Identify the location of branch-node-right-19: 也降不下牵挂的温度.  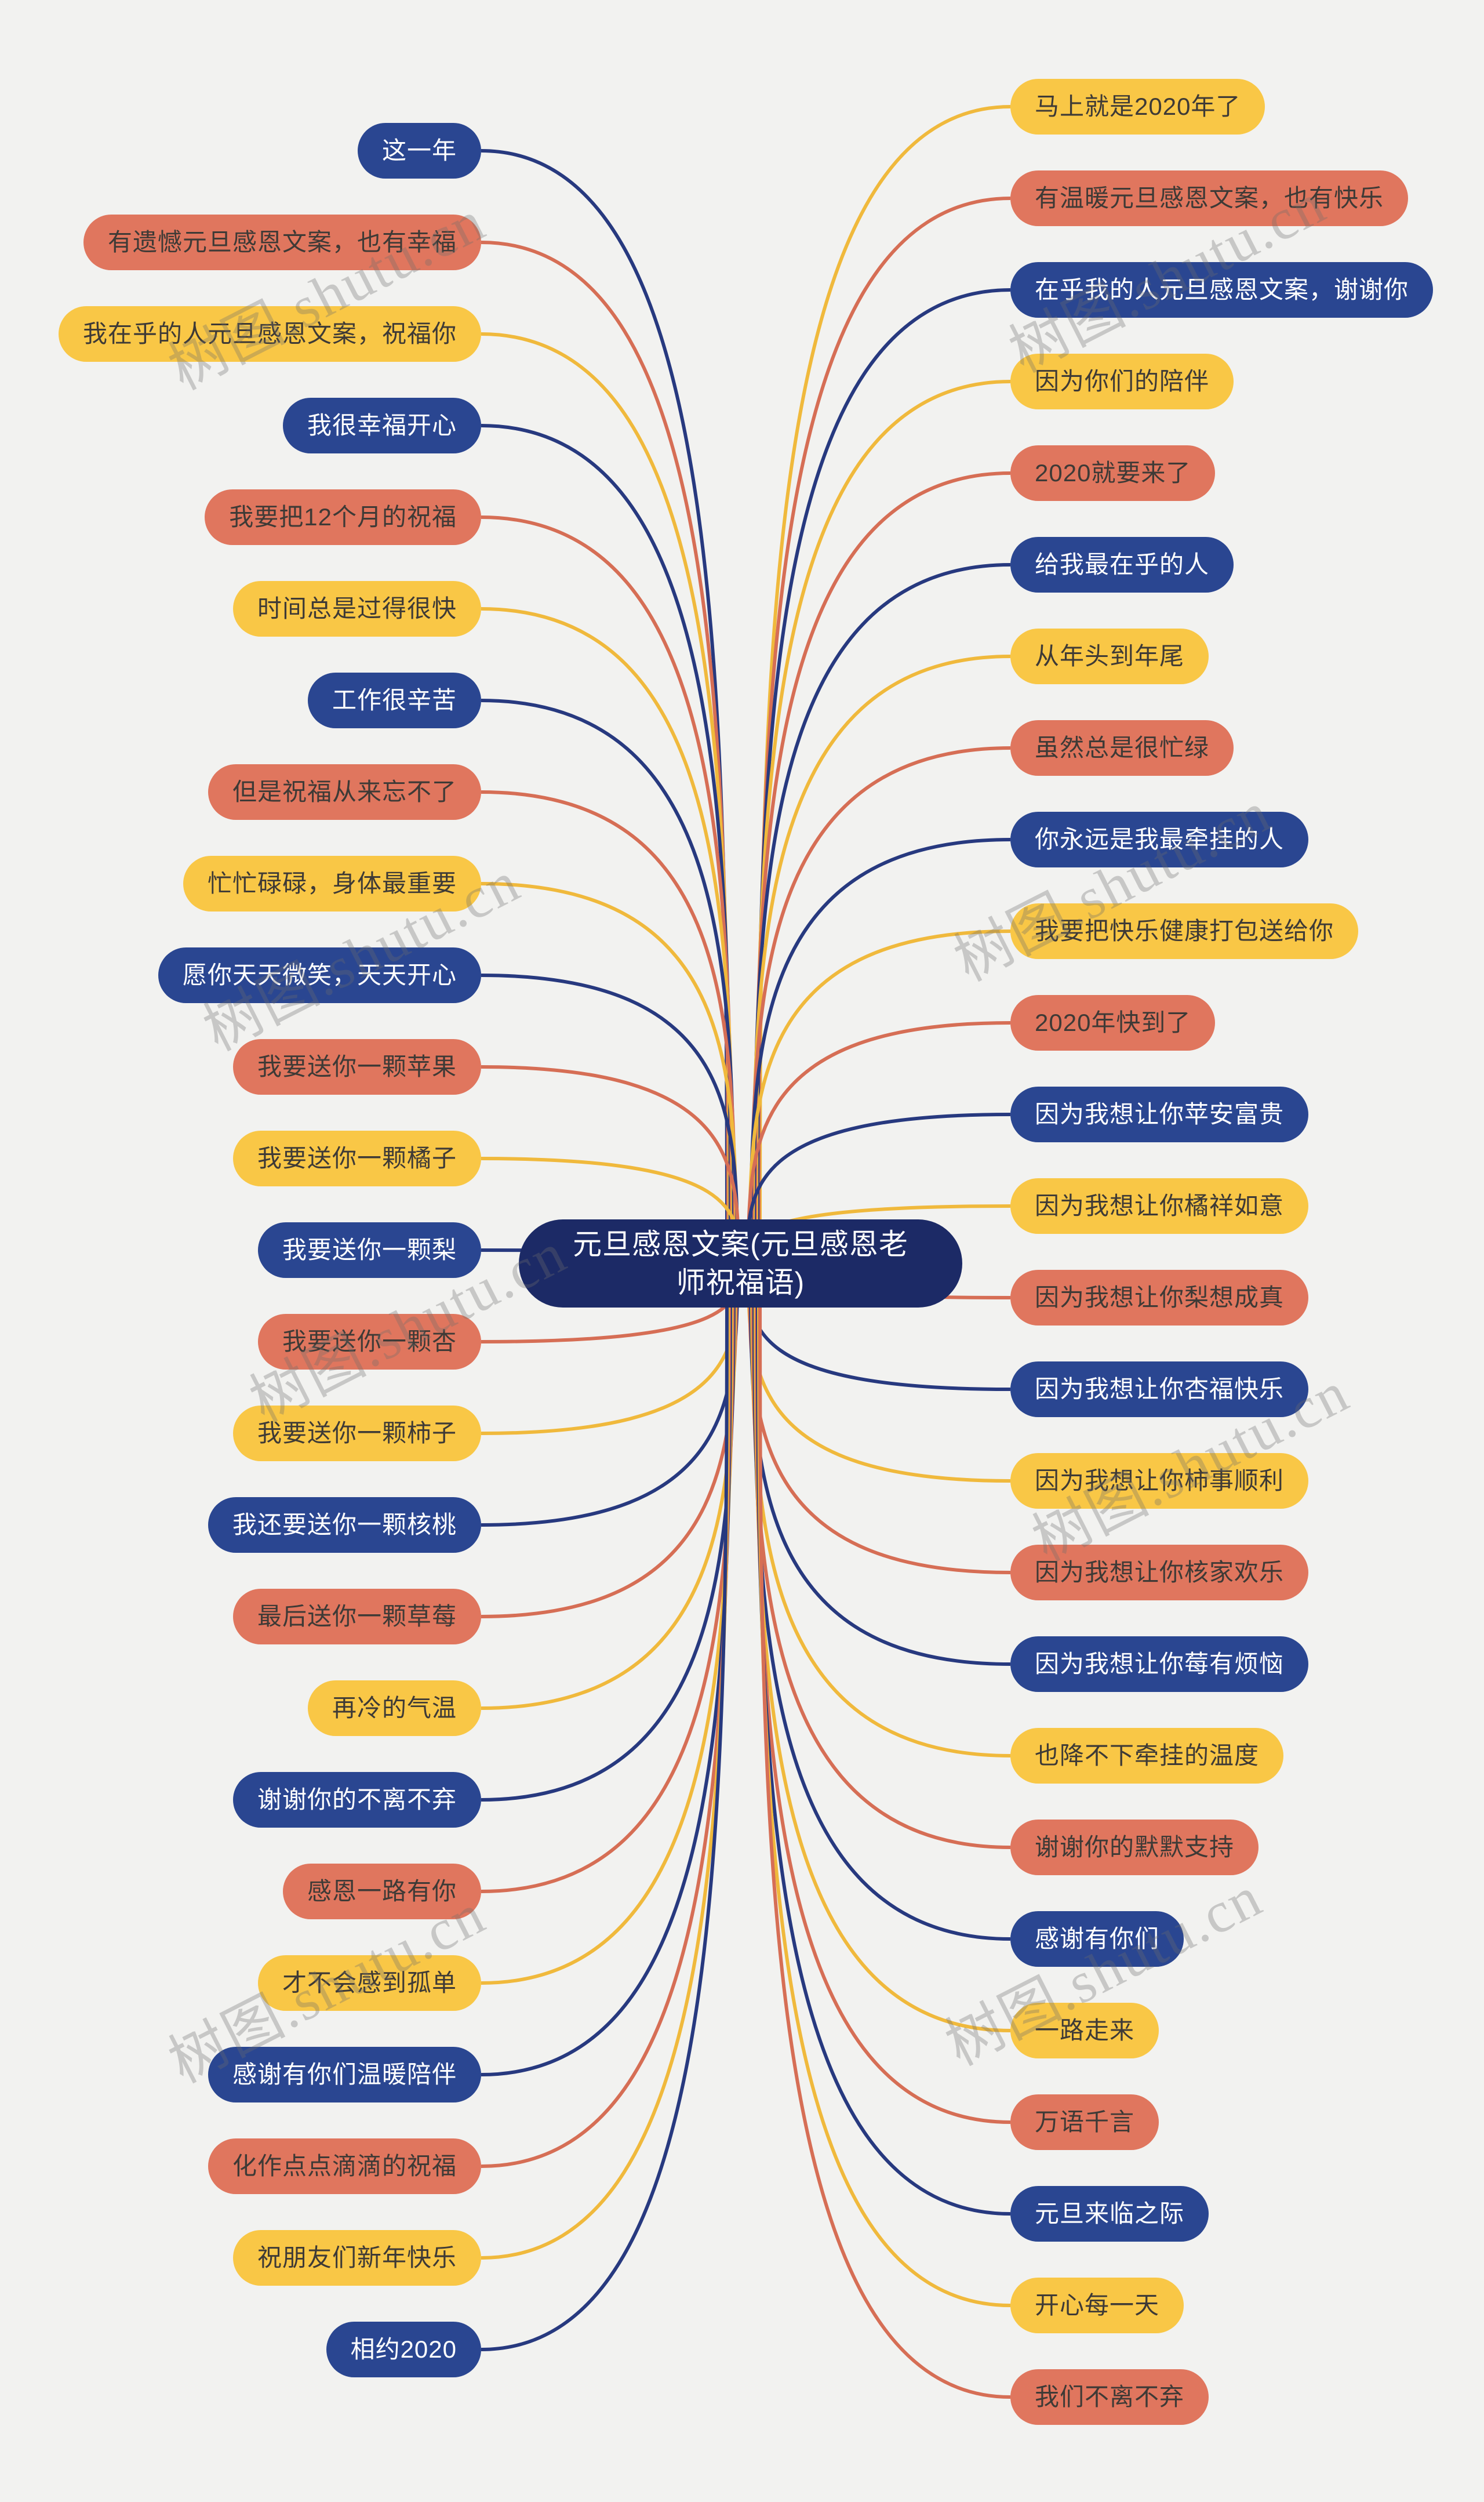
(1147, 1756).